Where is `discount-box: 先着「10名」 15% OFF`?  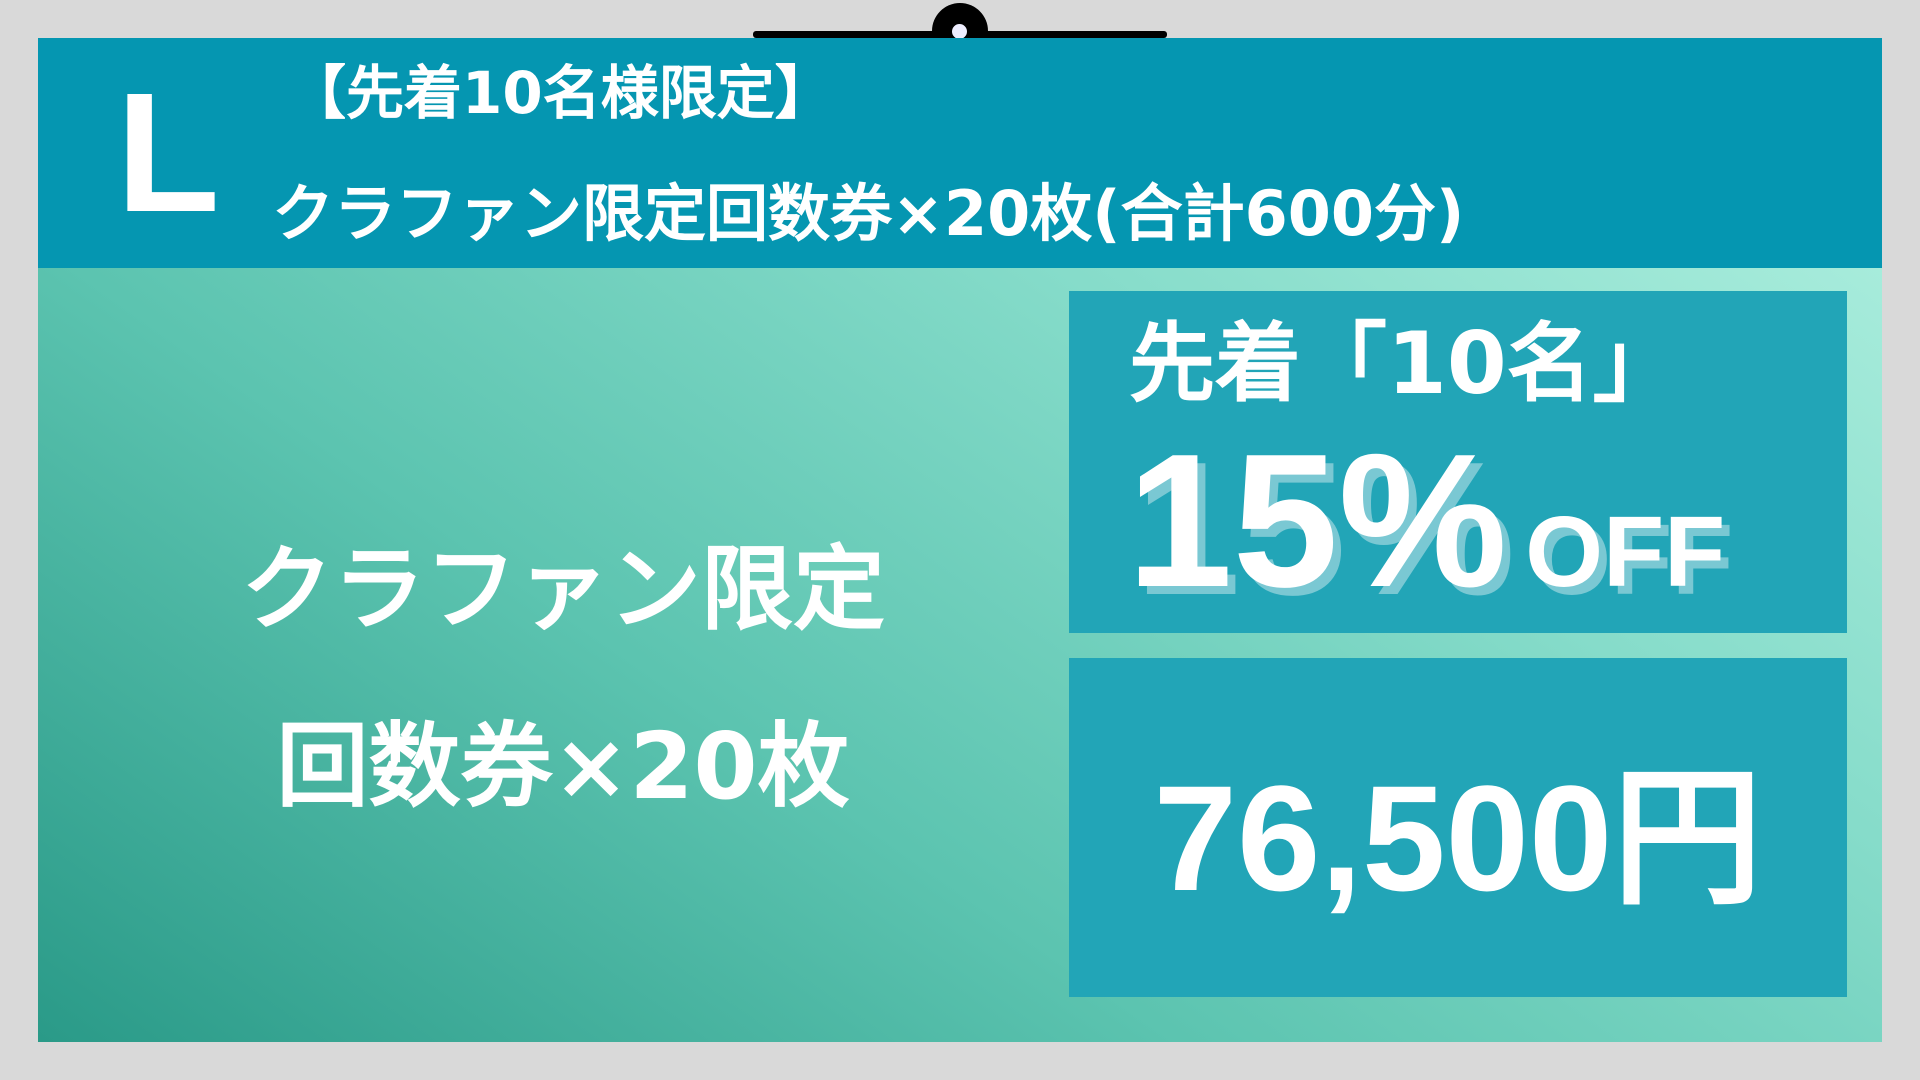
discount-box: 先着「10名」 15% OFF is located at coordinates (1458, 462).